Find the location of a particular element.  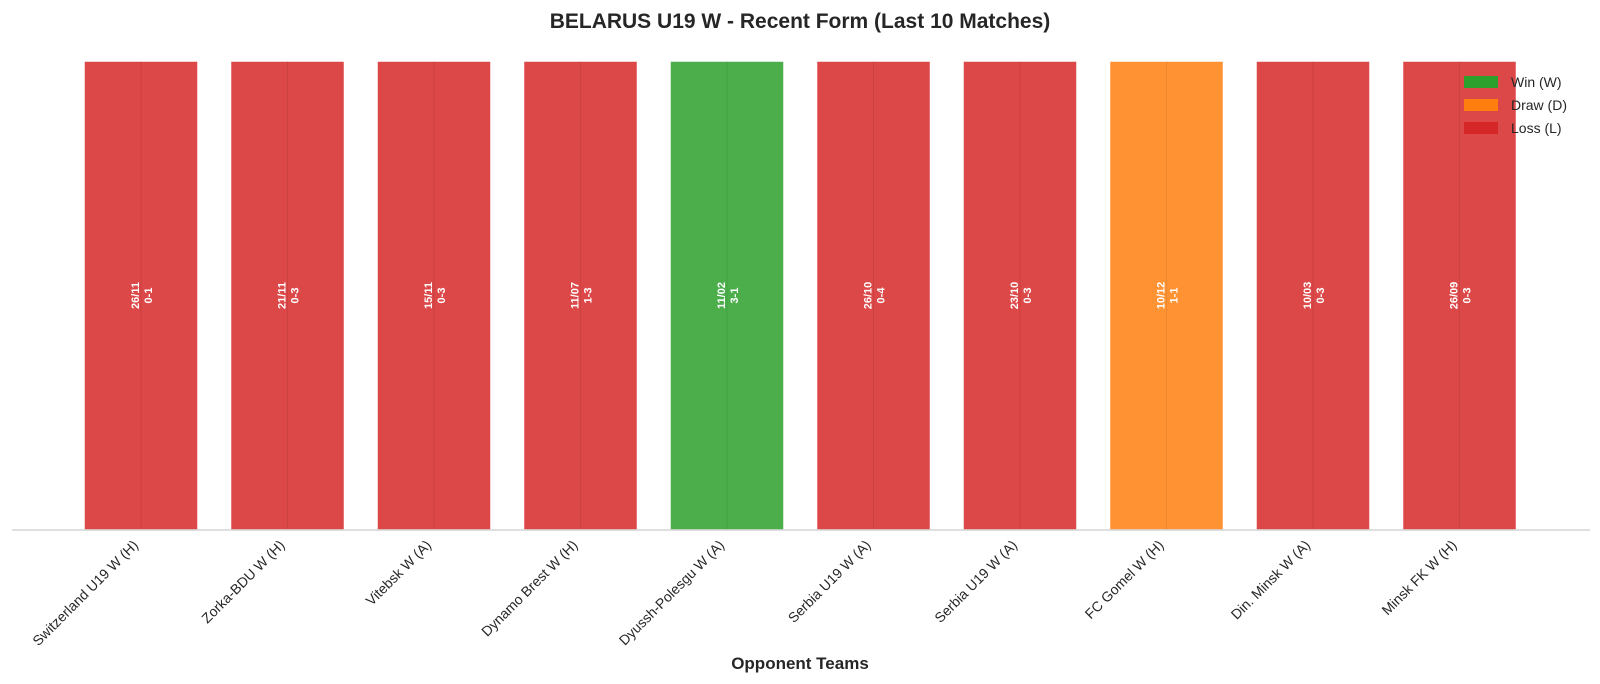

match-date: 26/10 is located at coordinates (869, 296).